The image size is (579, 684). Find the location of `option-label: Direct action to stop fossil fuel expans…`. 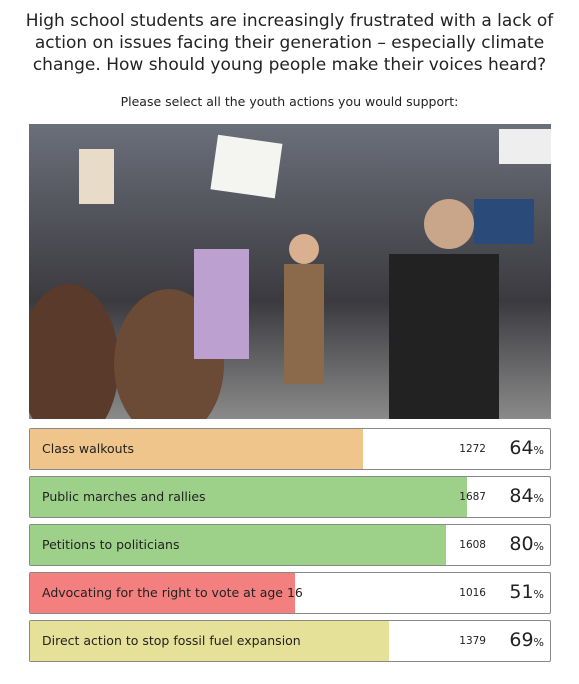

option-label: Direct action to stop fossil fuel expans… is located at coordinates (171, 640).